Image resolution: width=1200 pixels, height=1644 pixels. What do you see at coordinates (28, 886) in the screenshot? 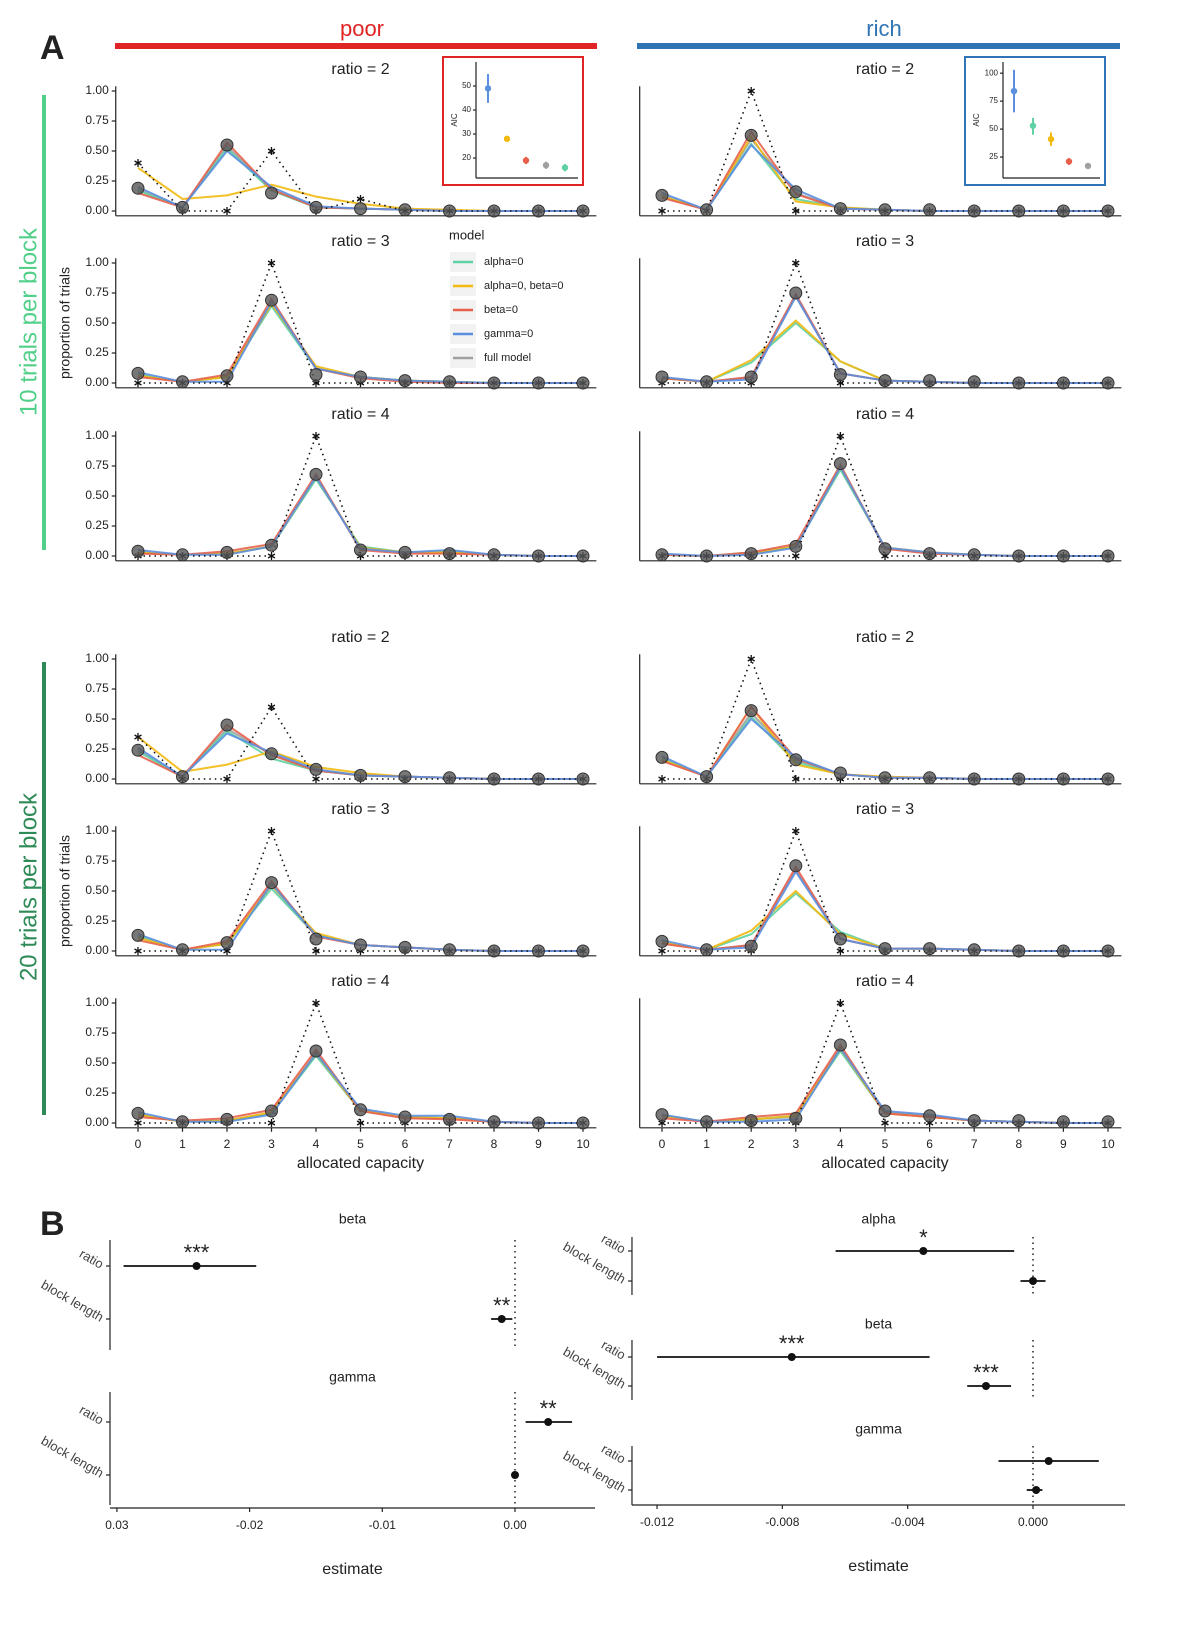
I see `row-label: 20 trials per block` at bounding box center [28, 886].